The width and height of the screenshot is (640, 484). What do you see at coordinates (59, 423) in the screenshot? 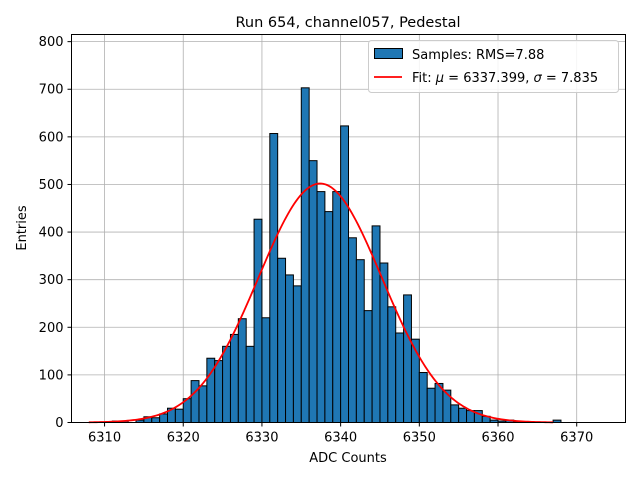
I see `y-tick-label: 0` at bounding box center [59, 423].